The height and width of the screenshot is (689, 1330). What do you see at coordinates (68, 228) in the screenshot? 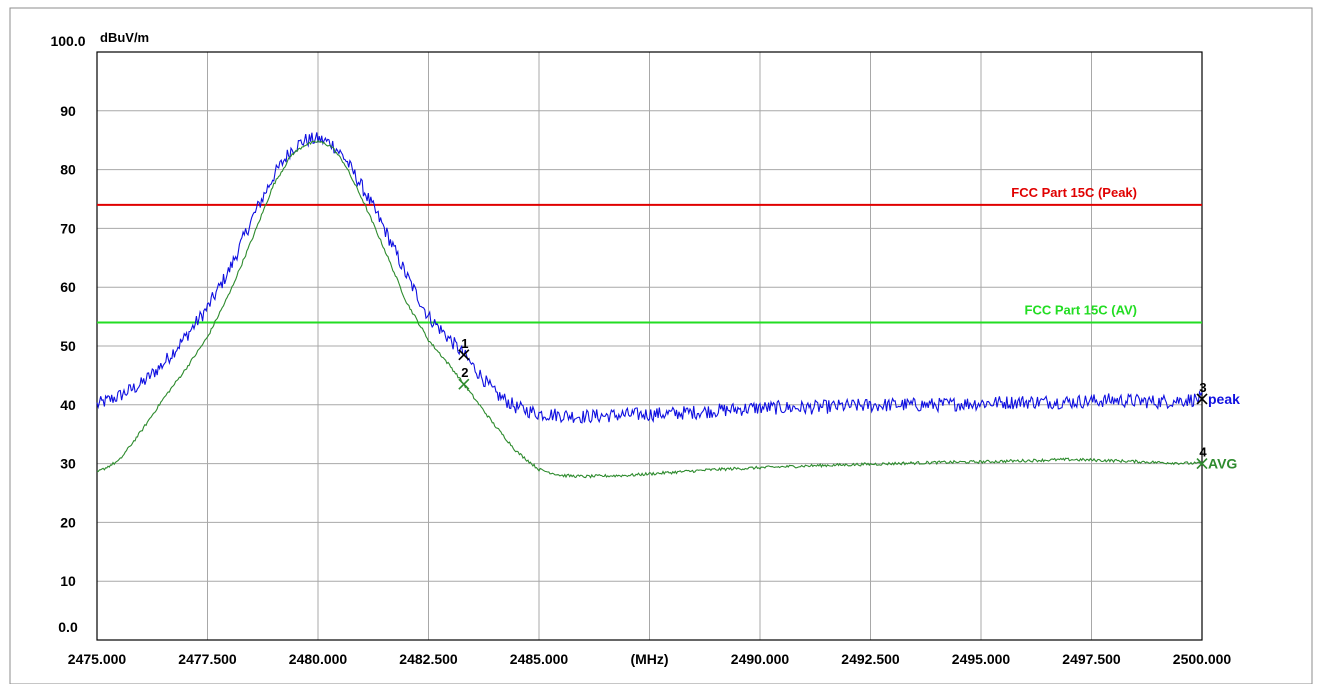
I see `y-tick-label: 70` at bounding box center [68, 228].